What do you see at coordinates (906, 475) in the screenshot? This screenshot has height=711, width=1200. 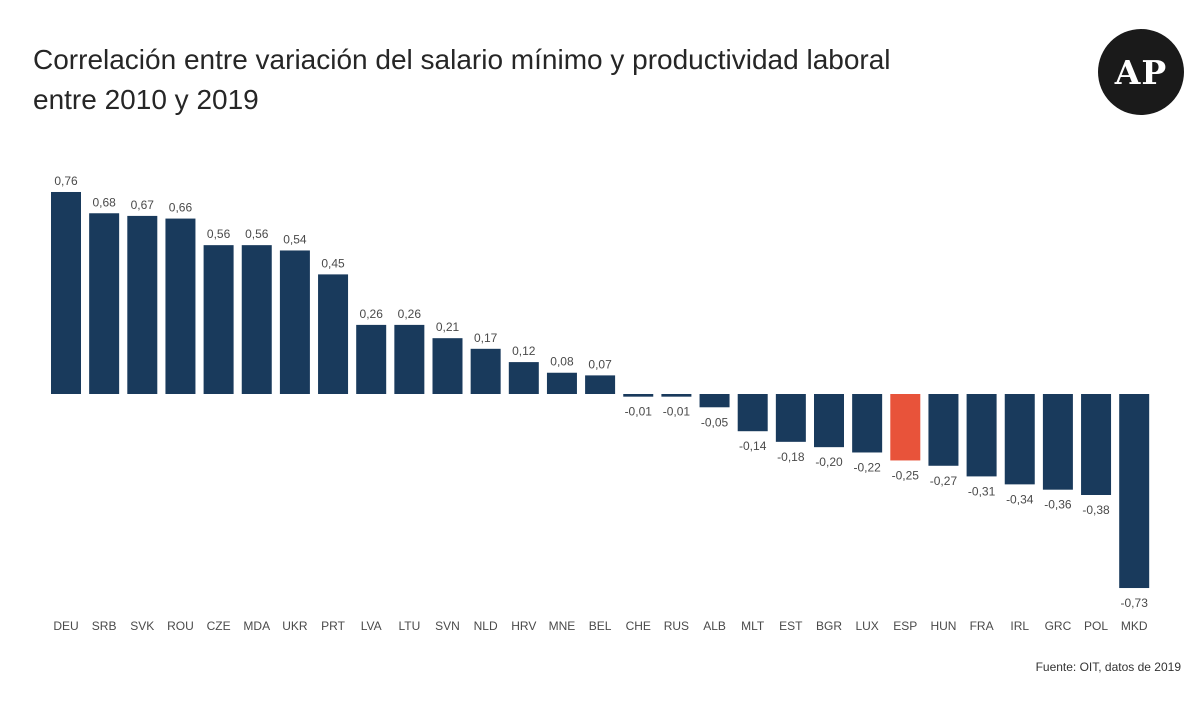 I see `data-label-esp: -0,25` at bounding box center [906, 475].